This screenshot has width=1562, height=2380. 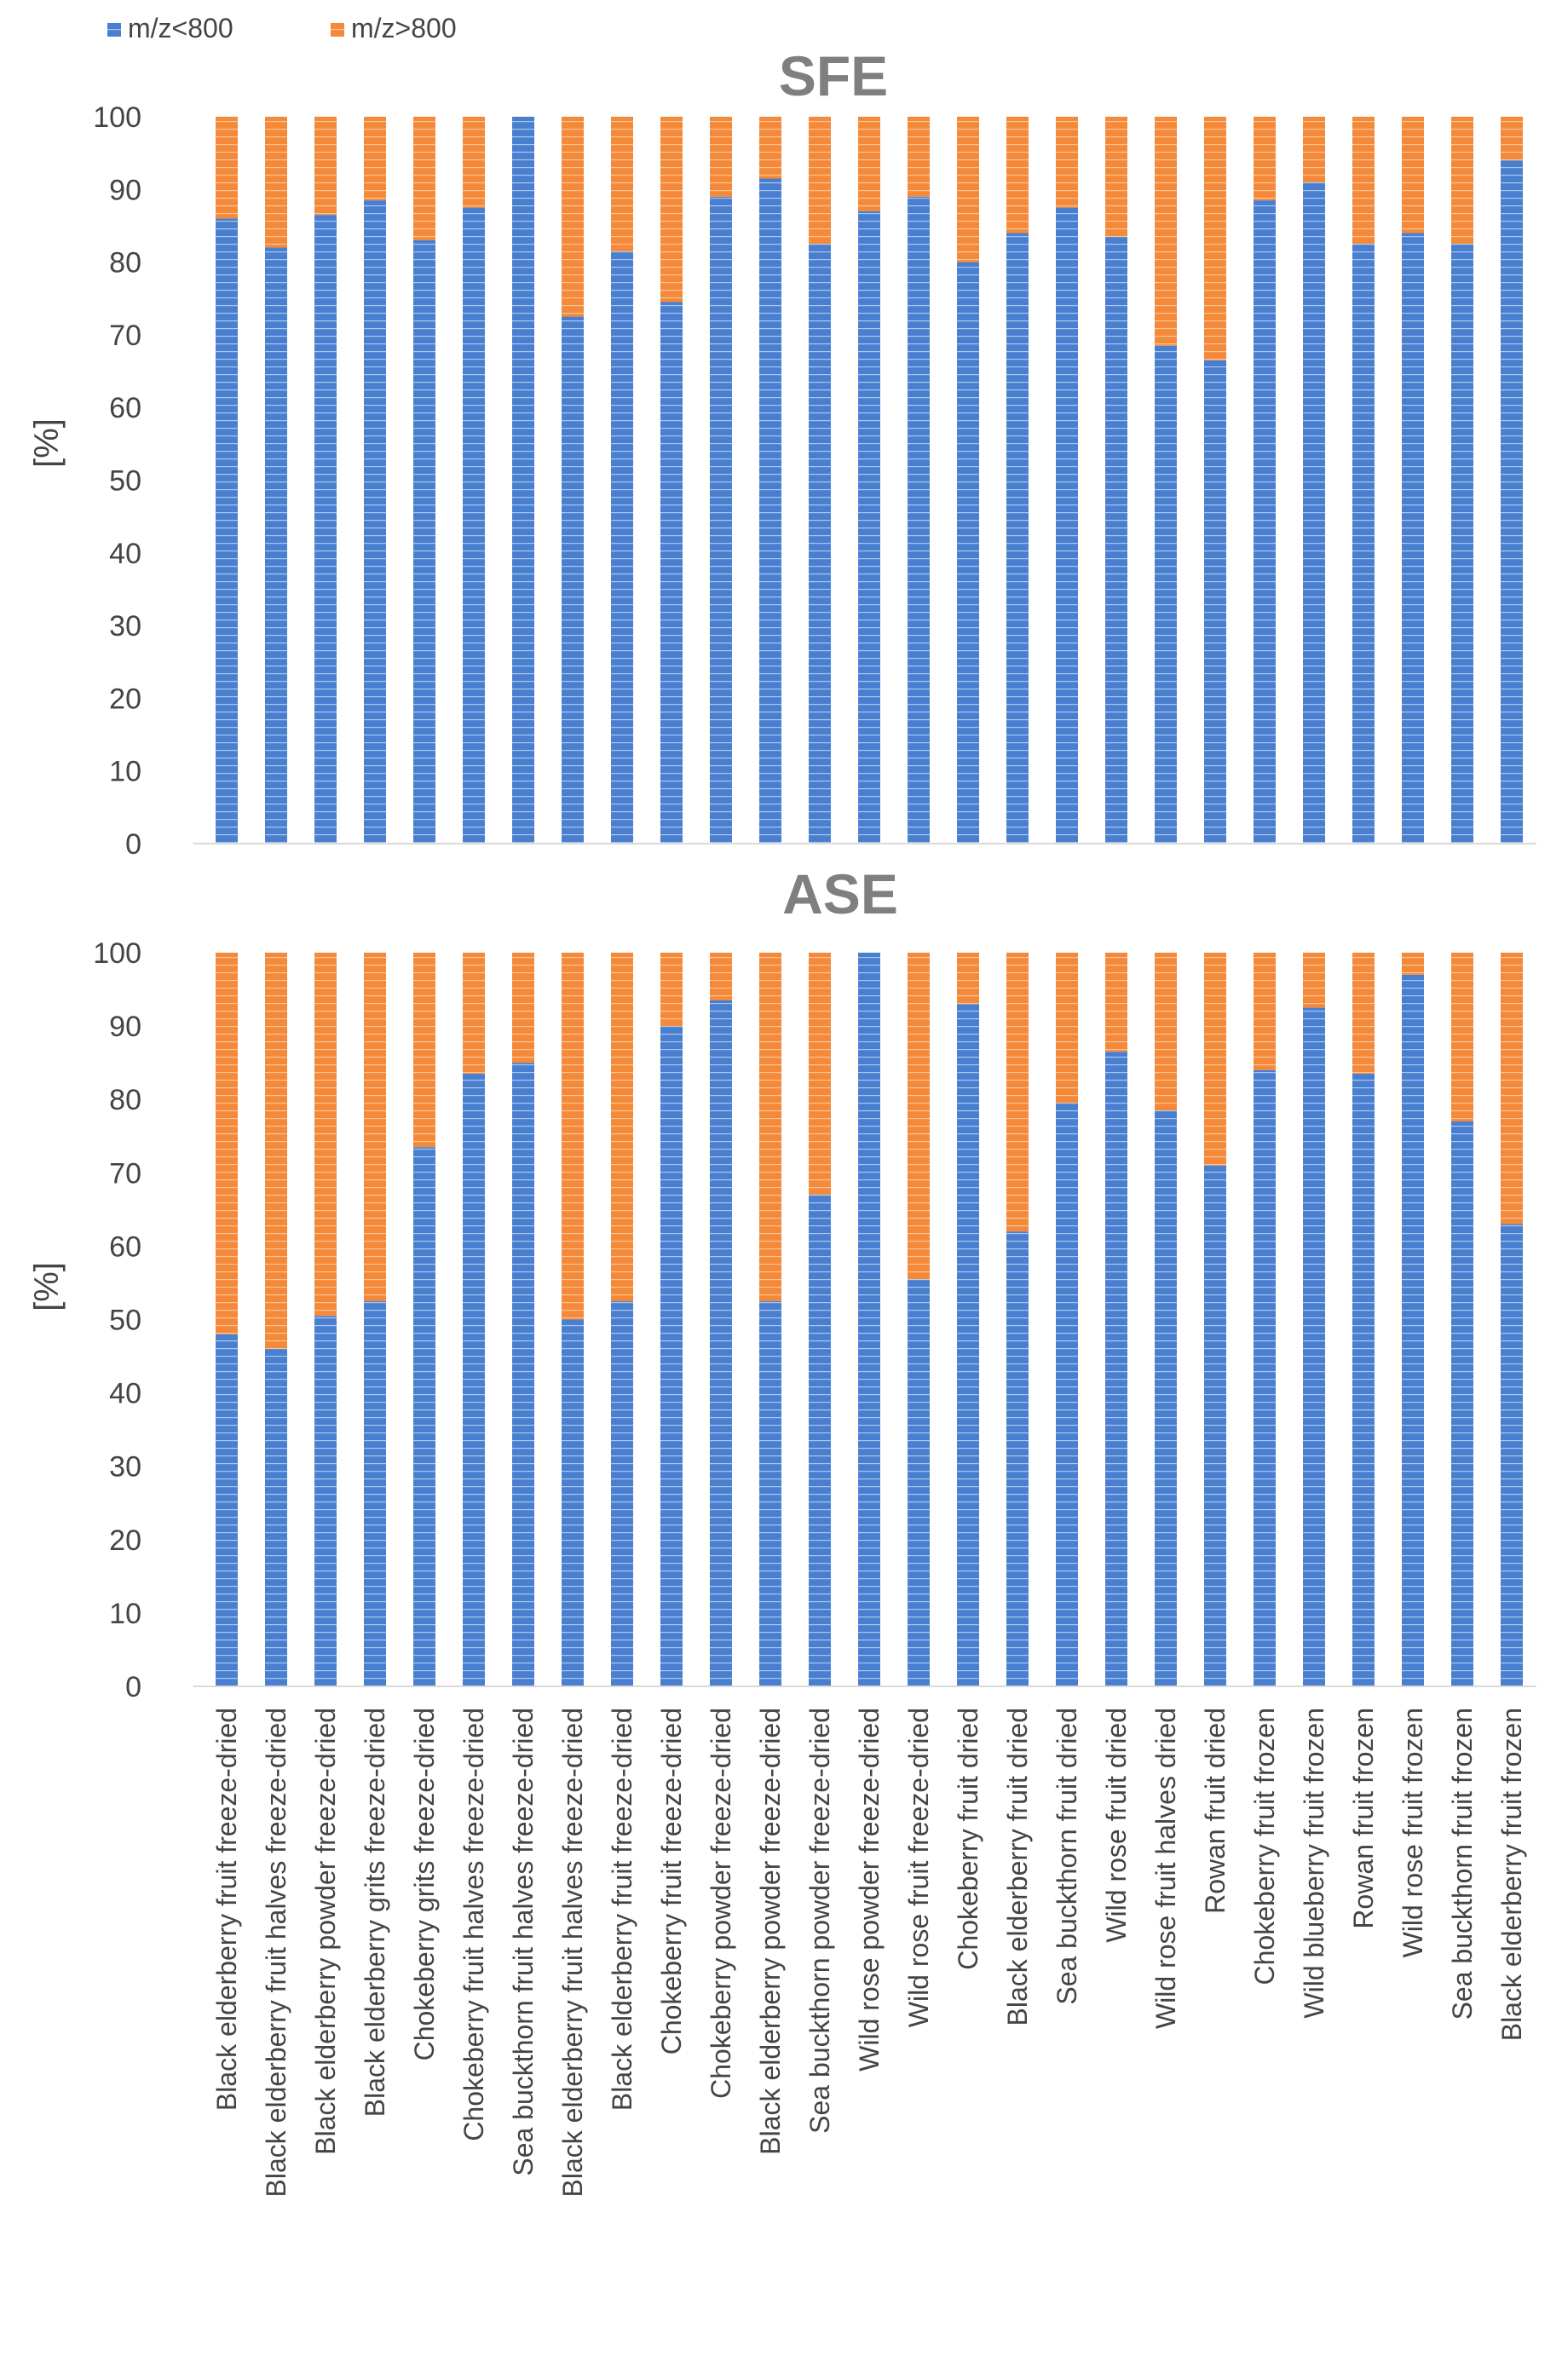 I want to click on x-tick-label: Chokeberry fruit halves freeze-dried, so click(x=473, y=1924).